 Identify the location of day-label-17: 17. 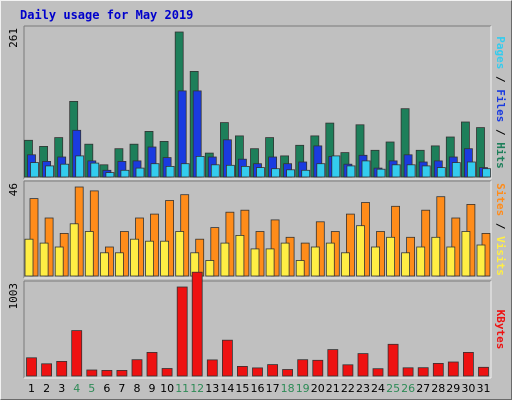
(273, 388).